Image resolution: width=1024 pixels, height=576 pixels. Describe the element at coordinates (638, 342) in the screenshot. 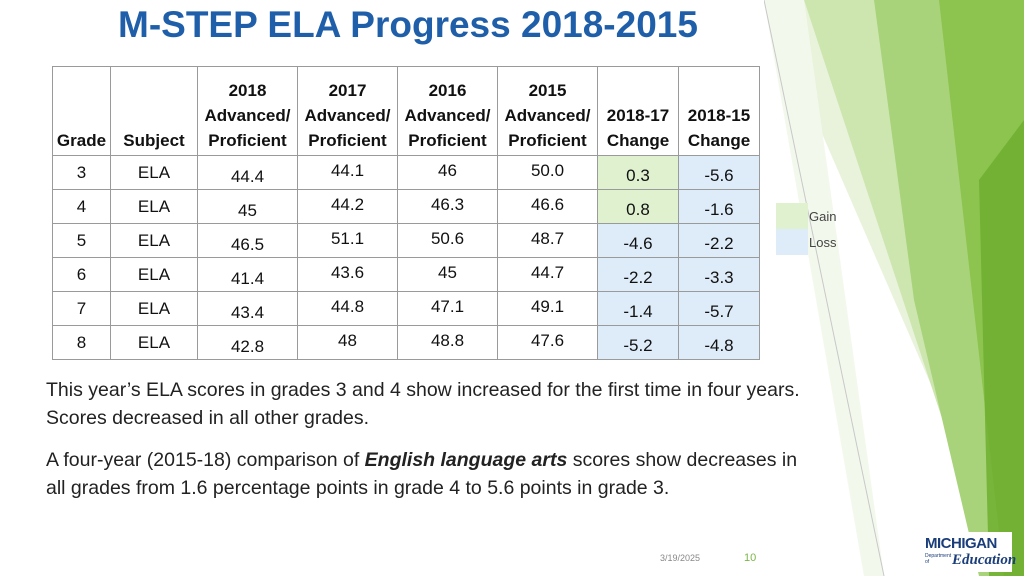

I see `cell-change-2018-17: -5.2` at that location.